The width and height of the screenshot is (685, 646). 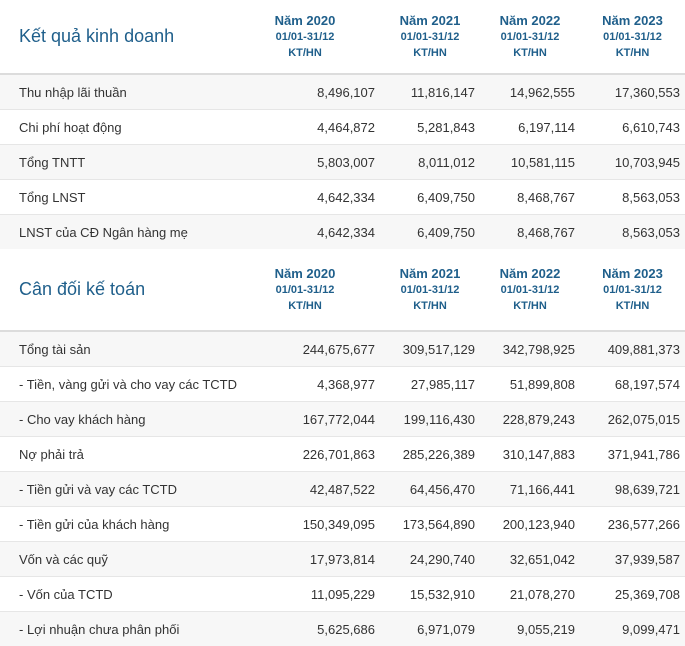 What do you see at coordinates (530, 594) in the screenshot?
I see `row-value: 21,078,270` at bounding box center [530, 594].